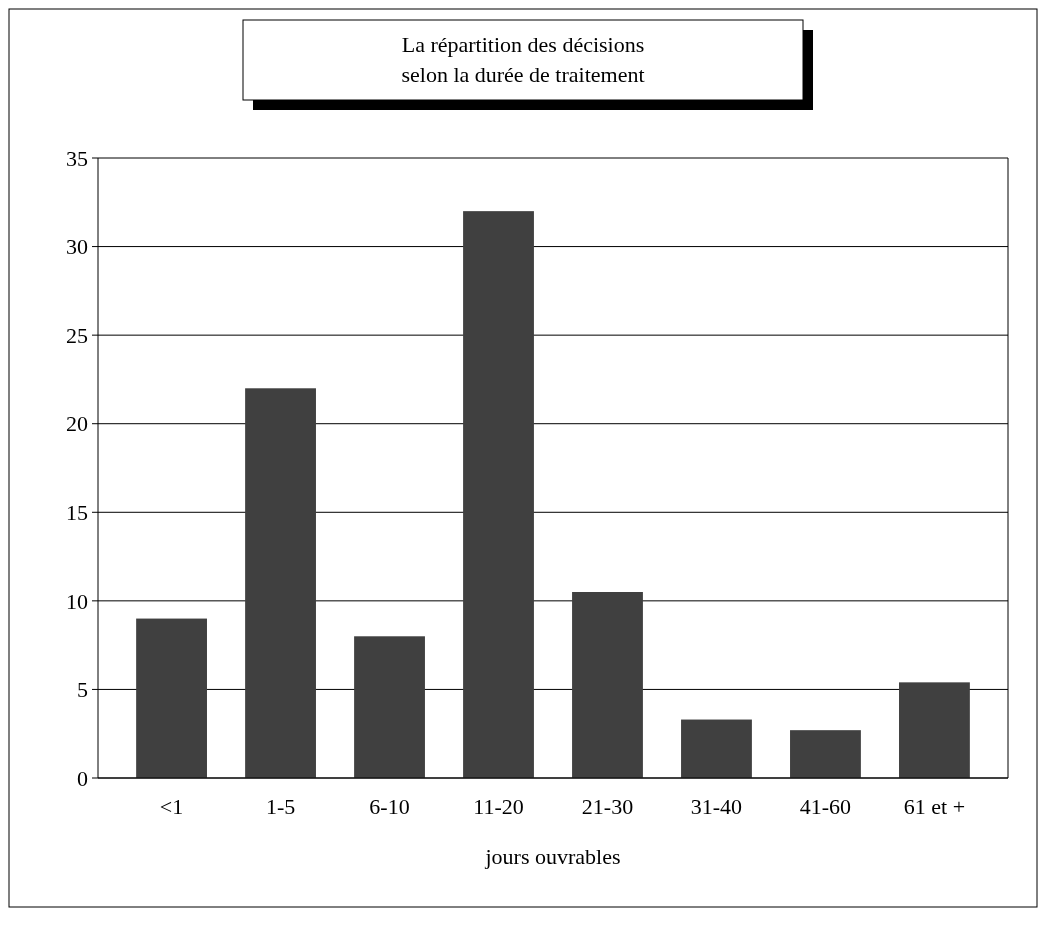 This screenshot has height=928, width=1046. What do you see at coordinates (716, 806) in the screenshot?
I see `x-tick-label: 31-40` at bounding box center [716, 806].